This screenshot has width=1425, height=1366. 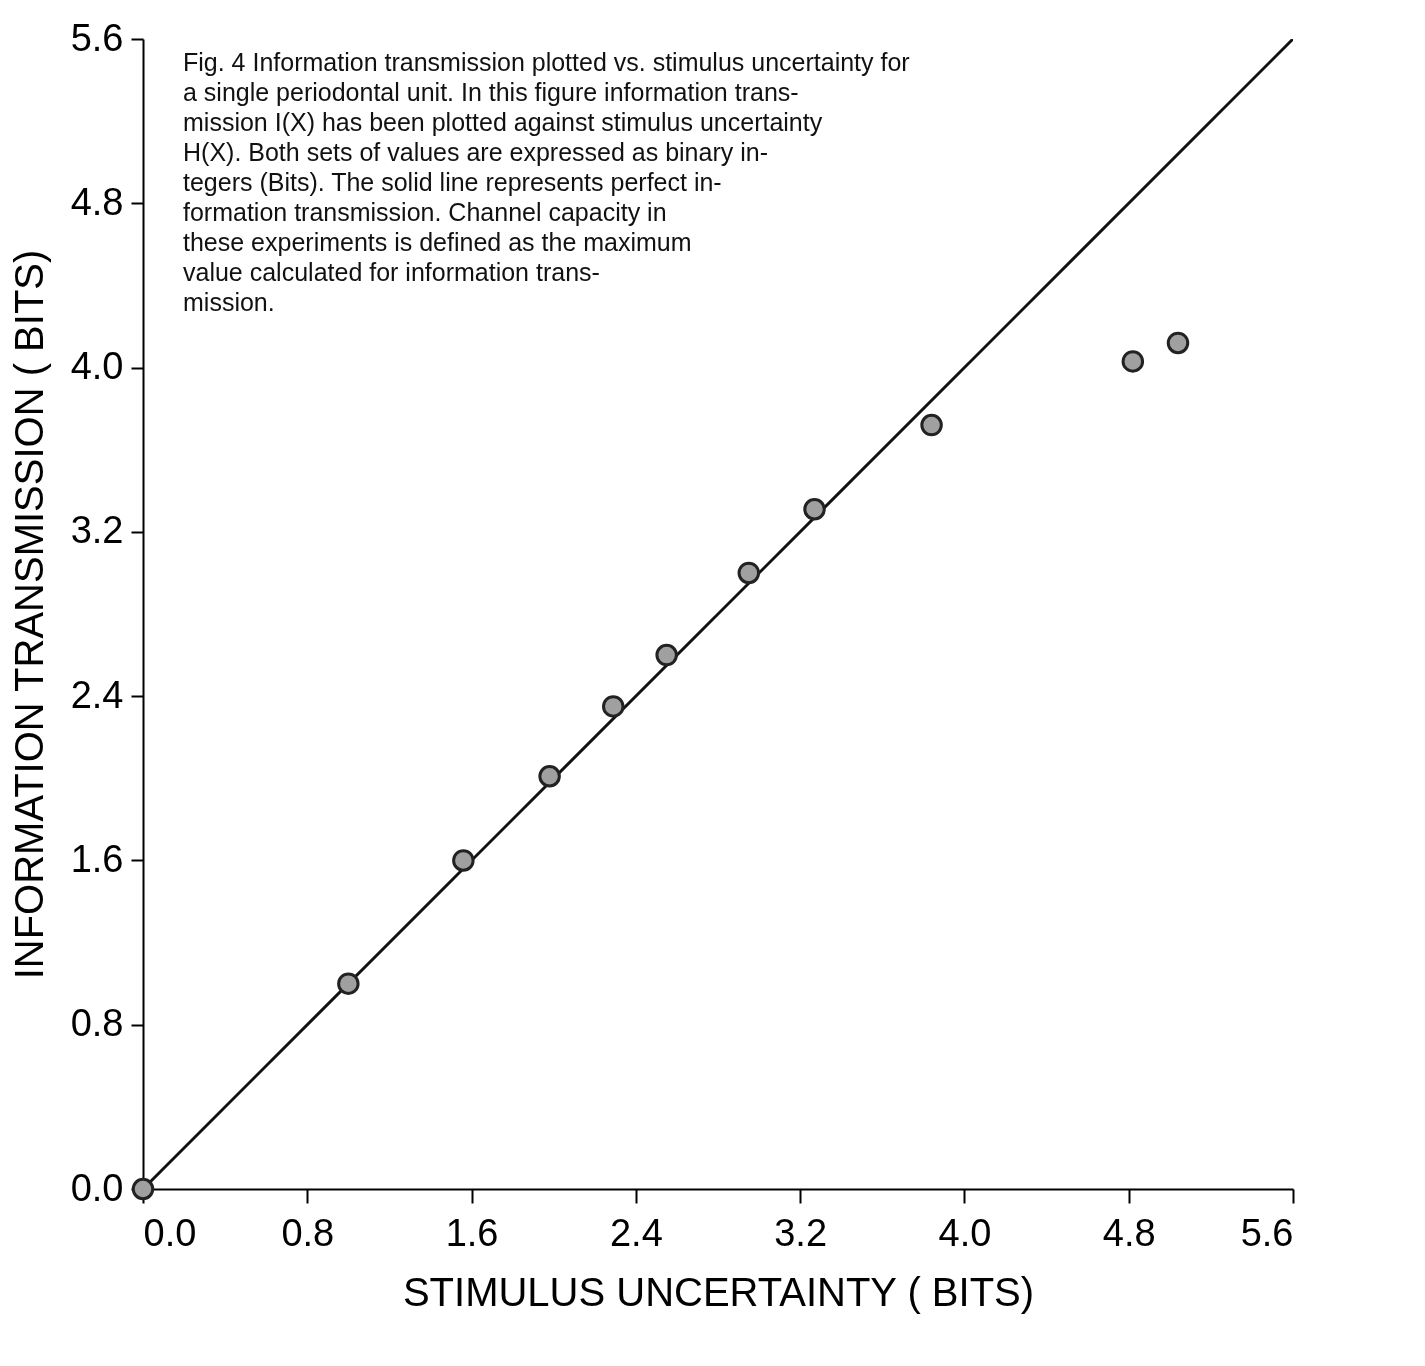 I want to click on y-tick-label: 3.2, so click(x=97, y=530).